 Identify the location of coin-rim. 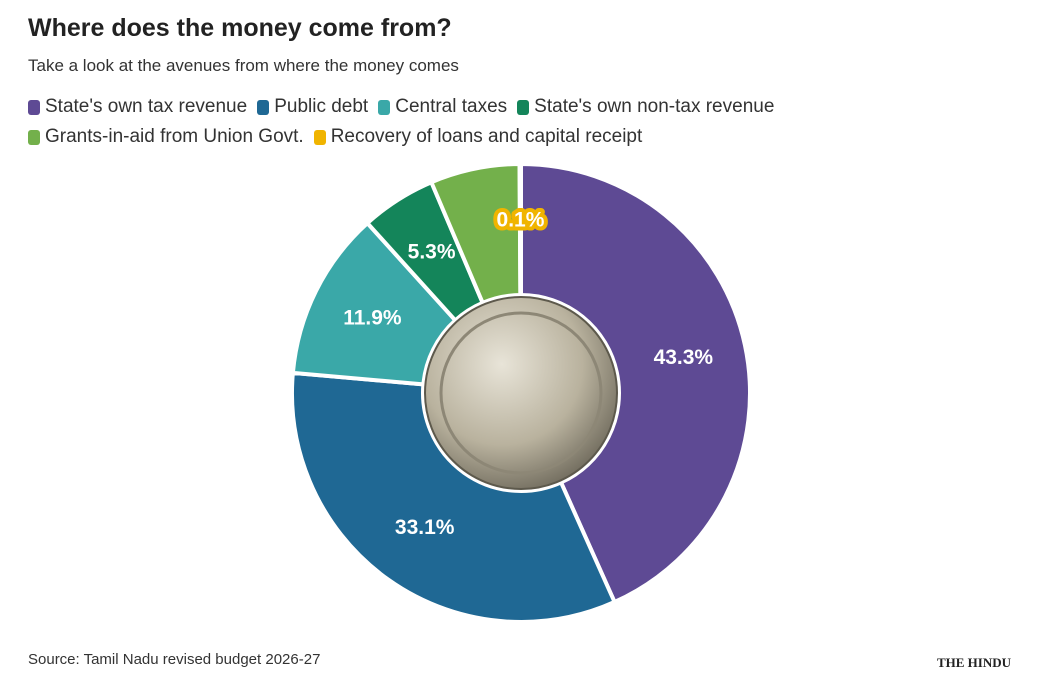
(521, 393).